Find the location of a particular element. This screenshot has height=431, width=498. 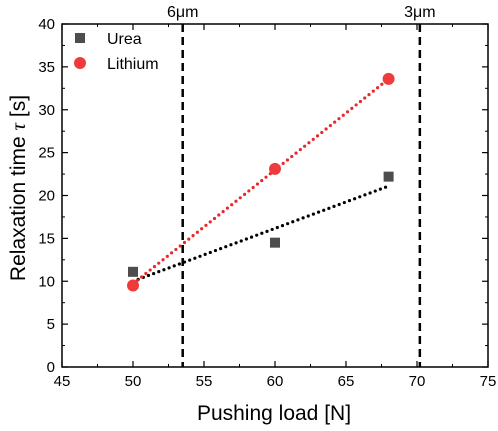

x-axis-title: Pushing load [N] is located at coordinates (274, 413).